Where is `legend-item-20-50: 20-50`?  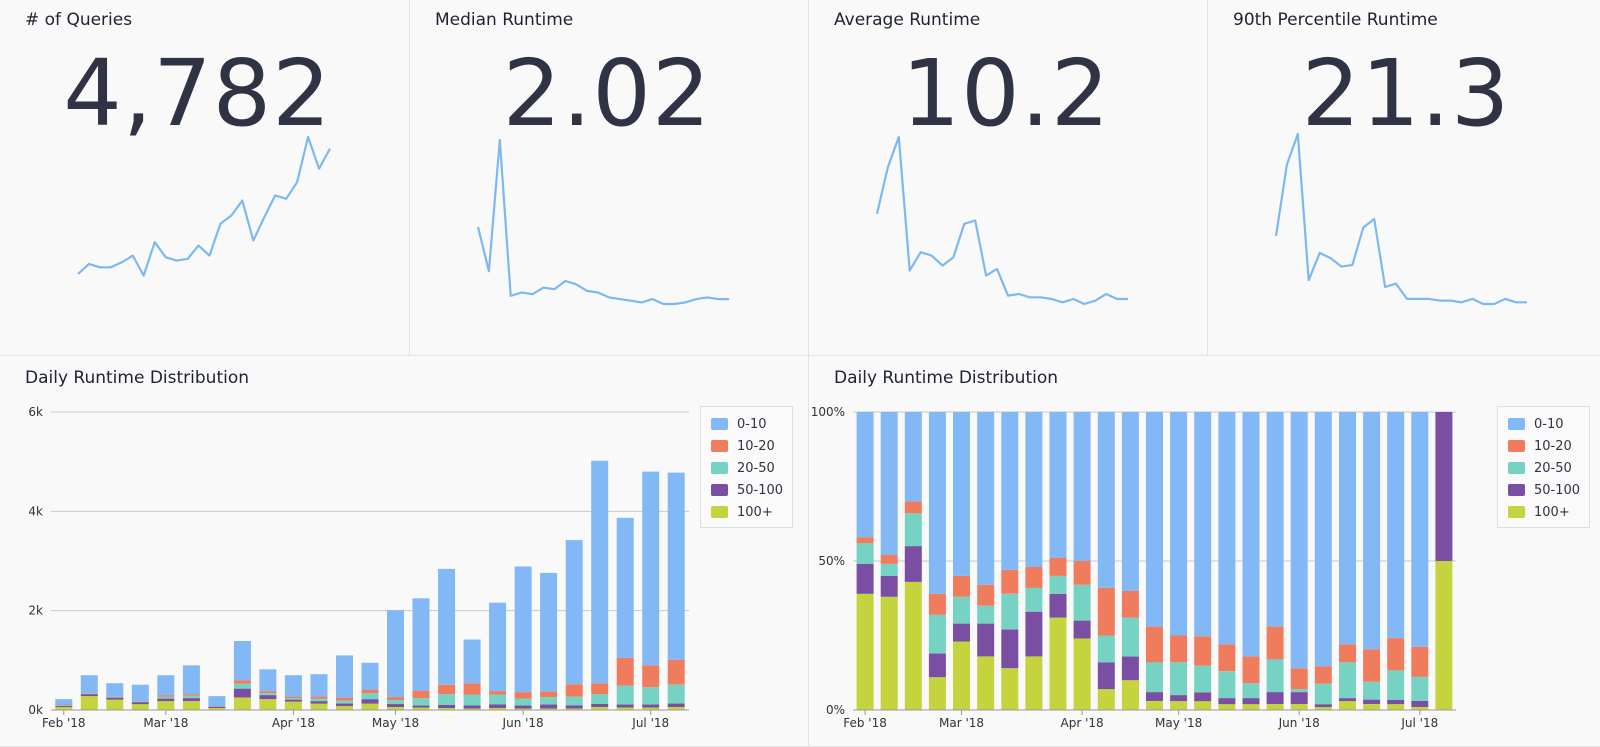
legend-item-20-50: 20-50 is located at coordinates (747, 468).